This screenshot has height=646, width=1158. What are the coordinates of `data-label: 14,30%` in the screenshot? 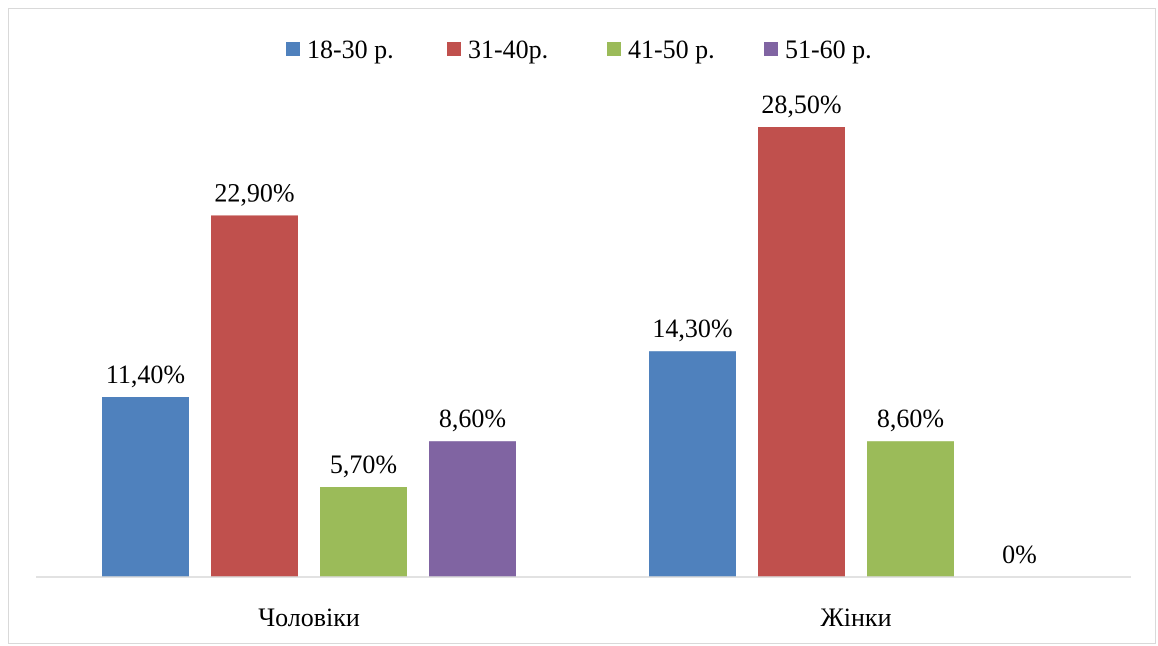 It's located at (692, 328).